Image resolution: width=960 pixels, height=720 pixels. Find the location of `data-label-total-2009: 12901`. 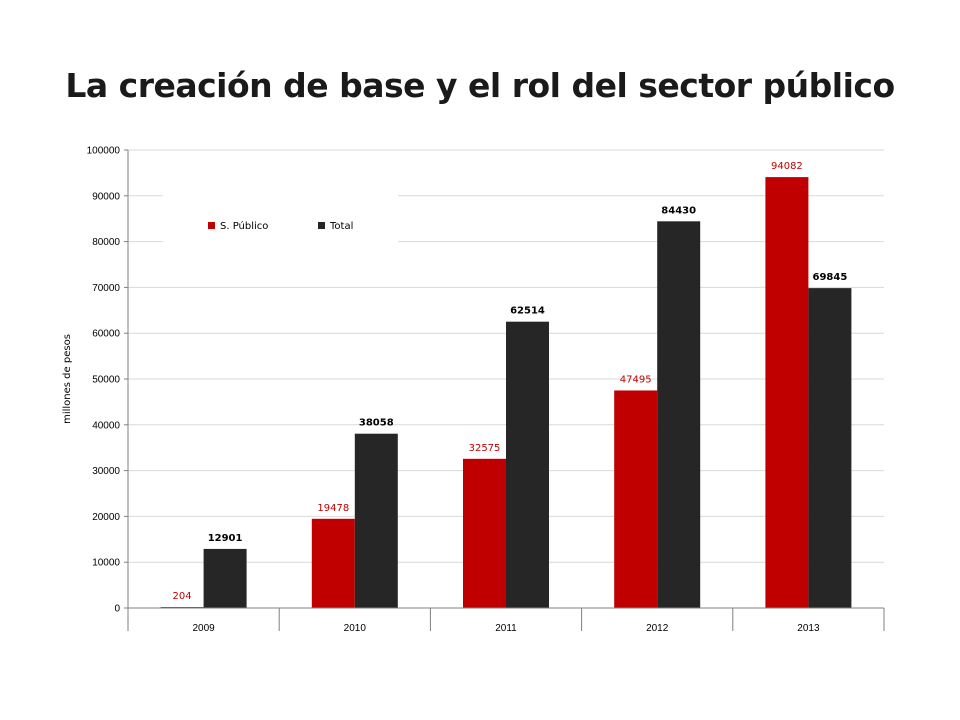

data-label-total-2009: 12901 is located at coordinates (225, 538).